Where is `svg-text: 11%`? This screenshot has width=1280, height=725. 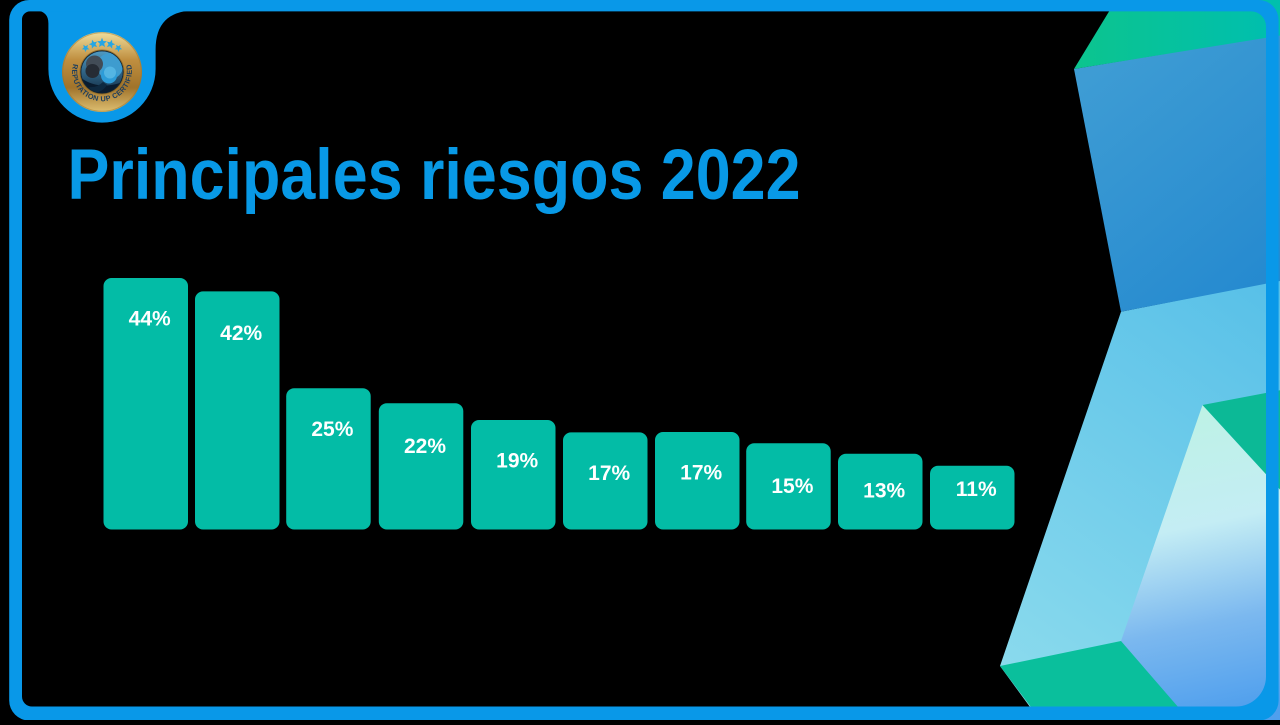
svg-text: 11% is located at coordinates (976, 489).